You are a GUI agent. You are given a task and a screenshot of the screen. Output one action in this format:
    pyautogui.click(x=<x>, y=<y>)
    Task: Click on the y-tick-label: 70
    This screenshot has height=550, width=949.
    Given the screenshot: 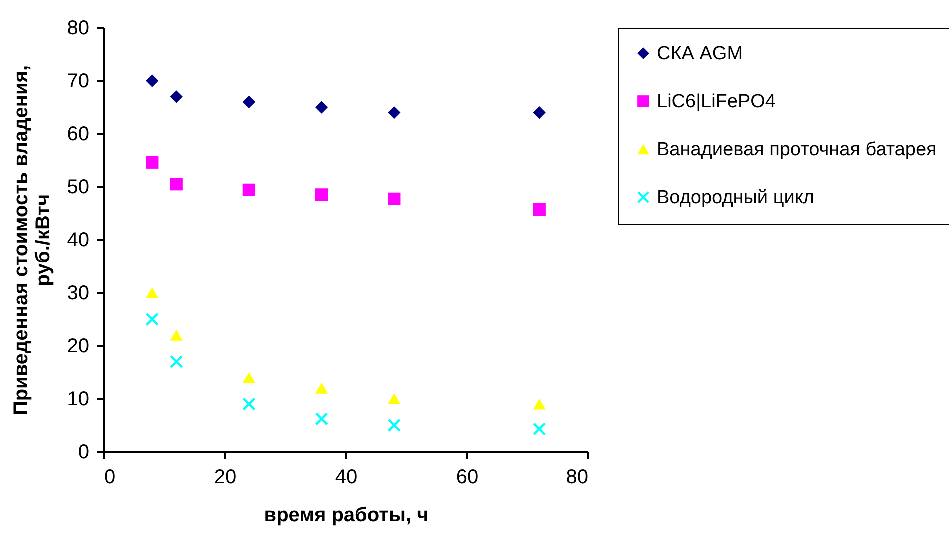 What is the action you would take?
    pyautogui.click(x=78, y=81)
    